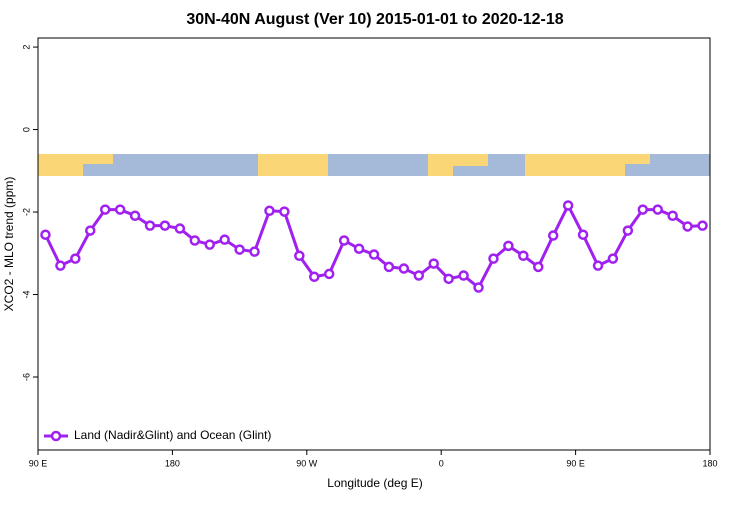 This screenshot has height=505, width=750. Describe the element at coordinates (26, 295) in the screenshot. I see `y-tick-label: -4` at that location.